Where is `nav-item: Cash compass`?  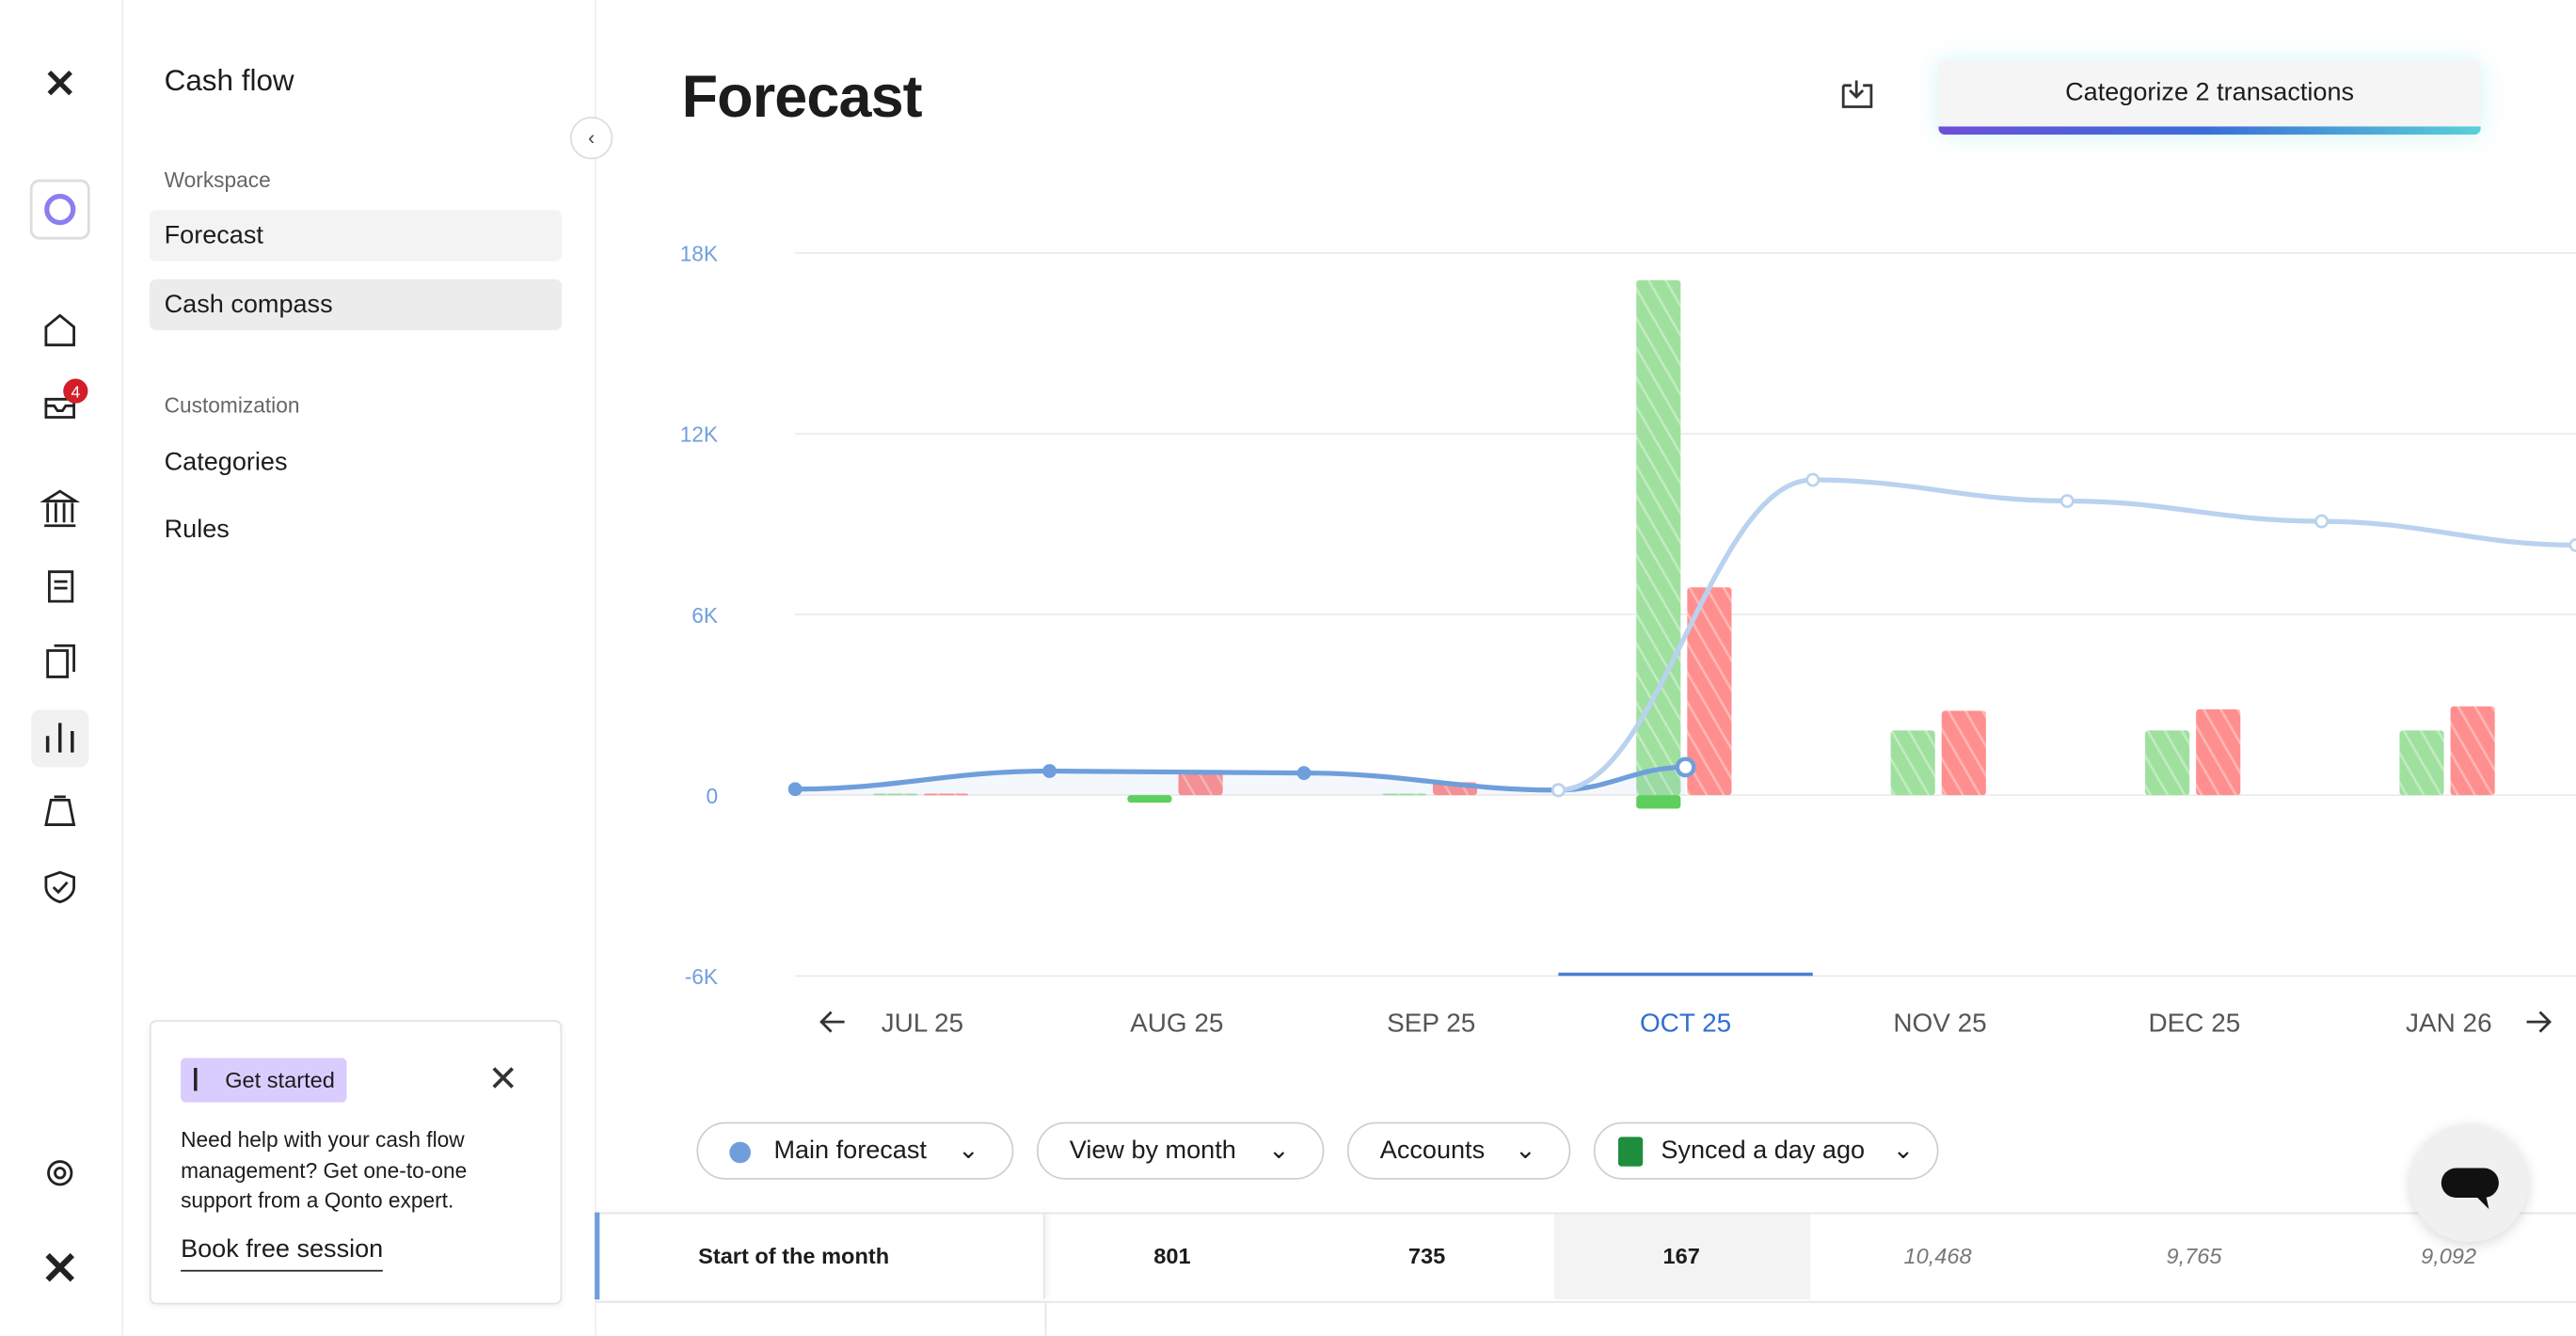 nav-item: Cash compass is located at coordinates (356, 304).